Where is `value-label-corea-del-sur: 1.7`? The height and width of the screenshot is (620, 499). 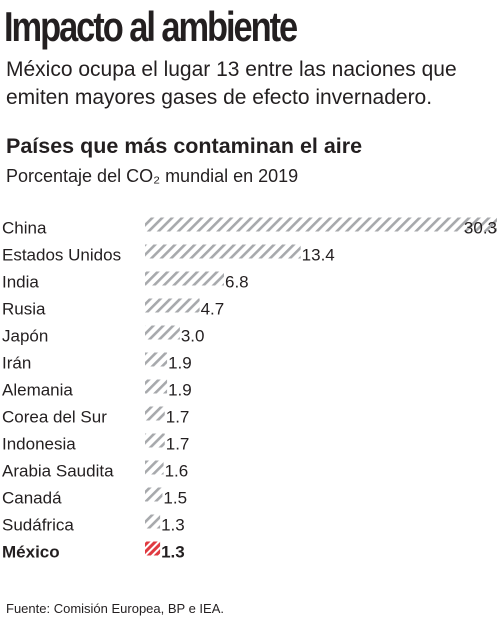 value-label-corea-del-sur: 1.7 is located at coordinates (178, 417).